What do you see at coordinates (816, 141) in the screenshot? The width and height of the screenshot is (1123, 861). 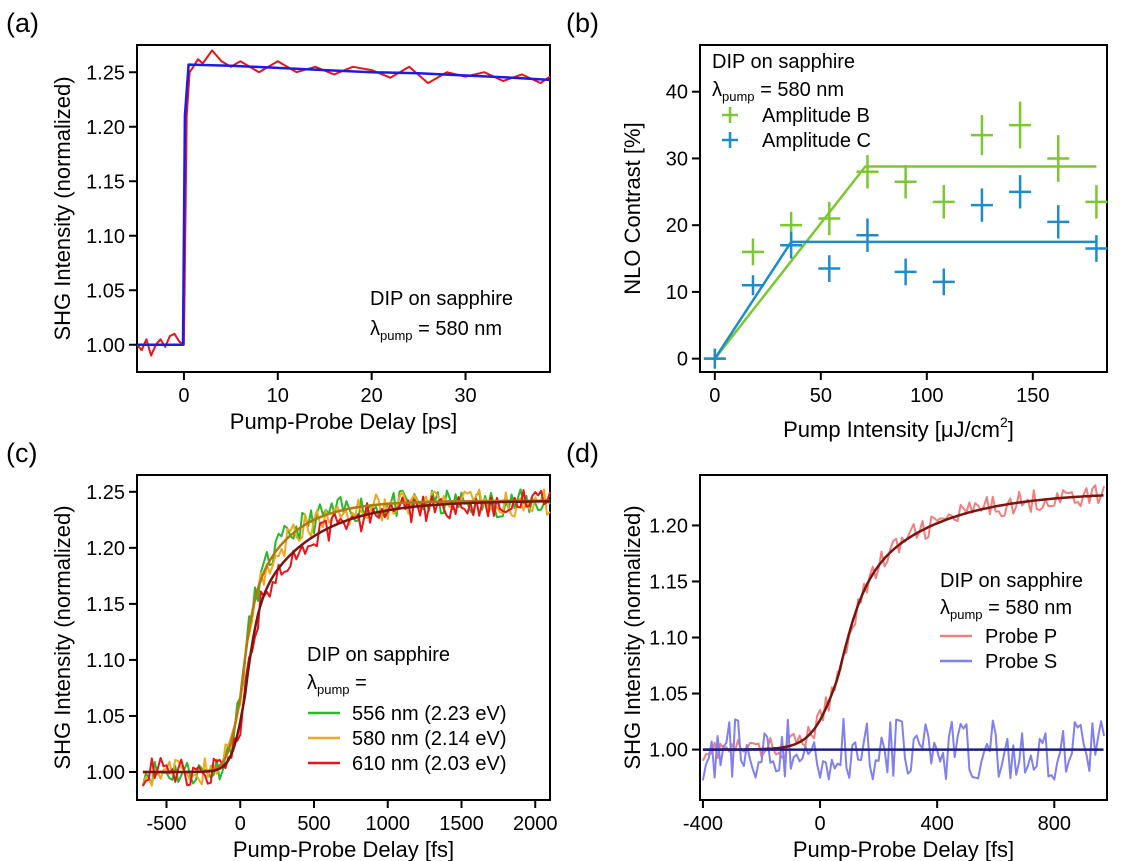 I see `legend-label: Amplitude C` at bounding box center [816, 141].